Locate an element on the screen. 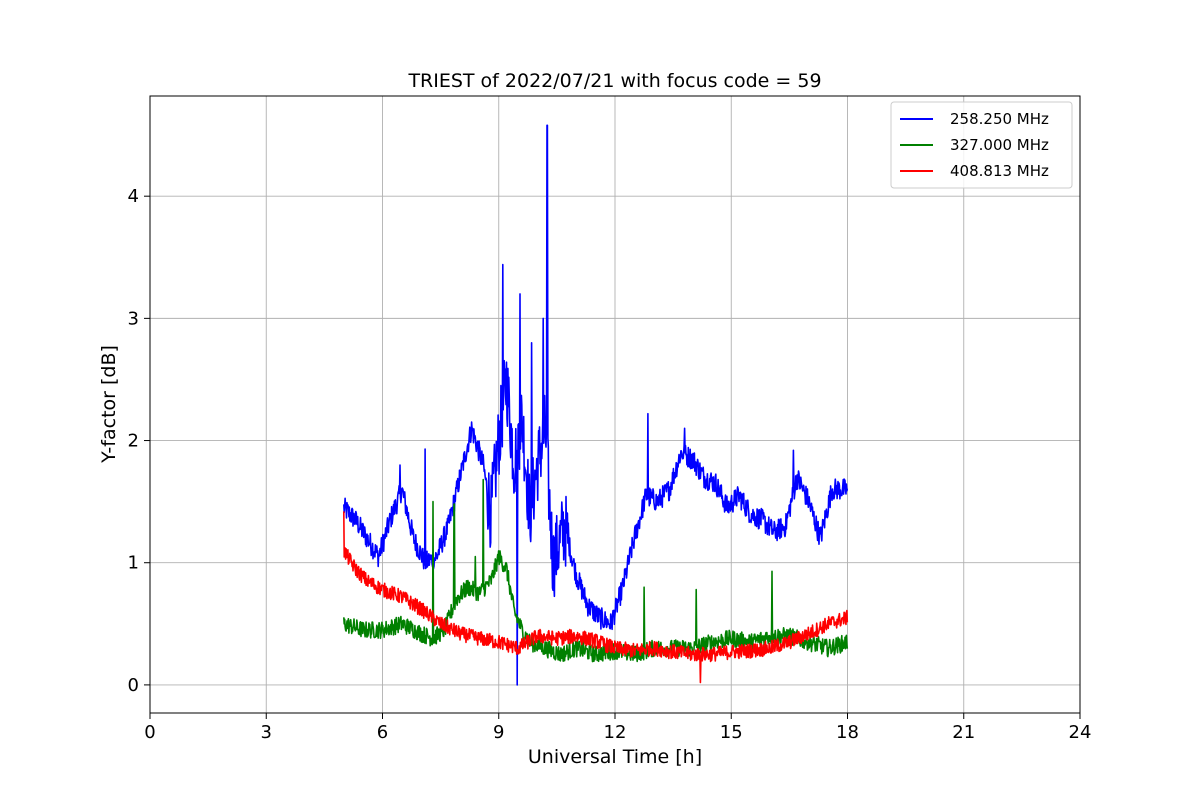 This screenshot has width=1200, height=800. x-tick-label: 24 is located at coordinates (1080, 732).